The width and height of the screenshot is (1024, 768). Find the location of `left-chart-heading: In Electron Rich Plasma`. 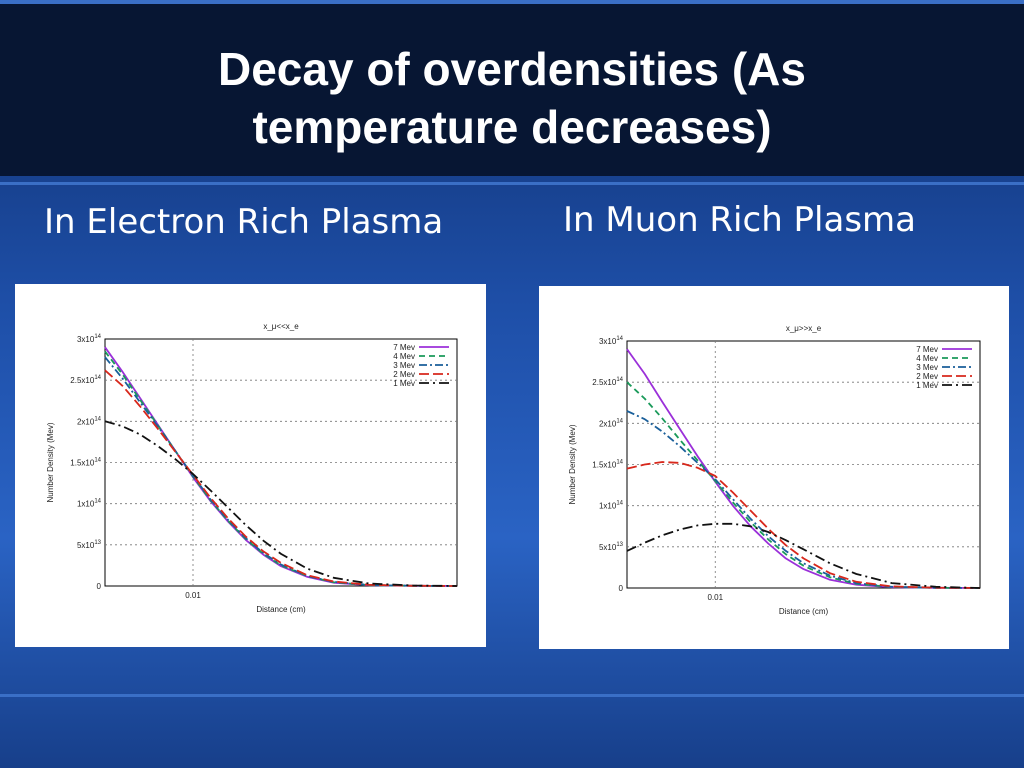

left-chart-heading: In Electron Rich Plasma is located at coordinates (244, 222).